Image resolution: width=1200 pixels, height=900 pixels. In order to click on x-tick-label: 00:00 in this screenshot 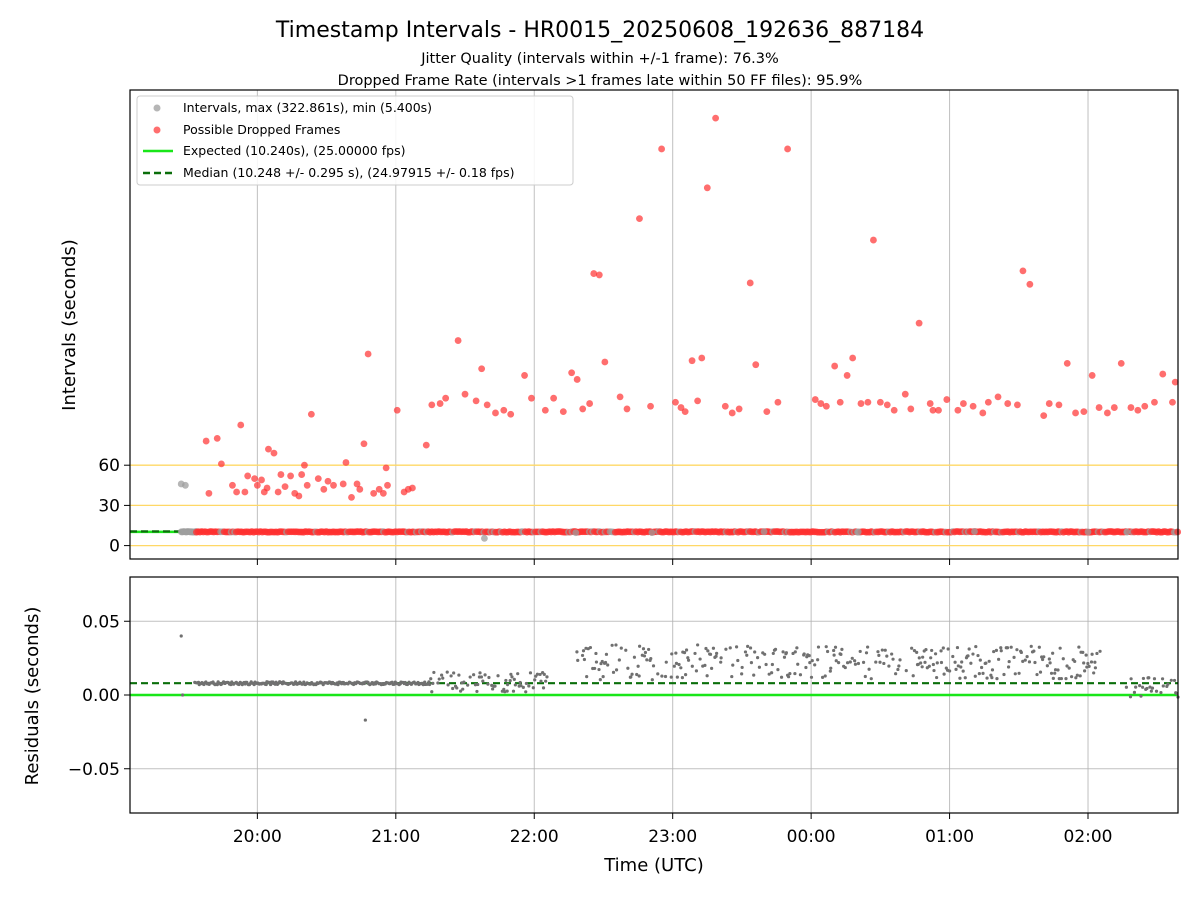, I will do `click(811, 837)`.